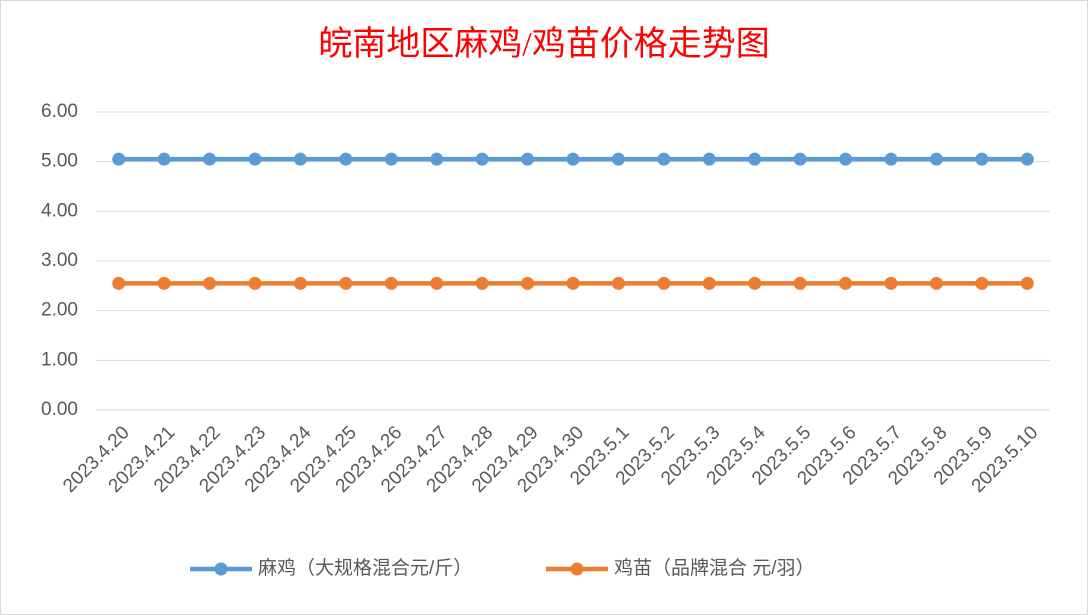 The height and width of the screenshot is (615, 1088). Describe the element at coordinates (59, 310) in the screenshot. I see `y-tick-label: 2.00` at that location.